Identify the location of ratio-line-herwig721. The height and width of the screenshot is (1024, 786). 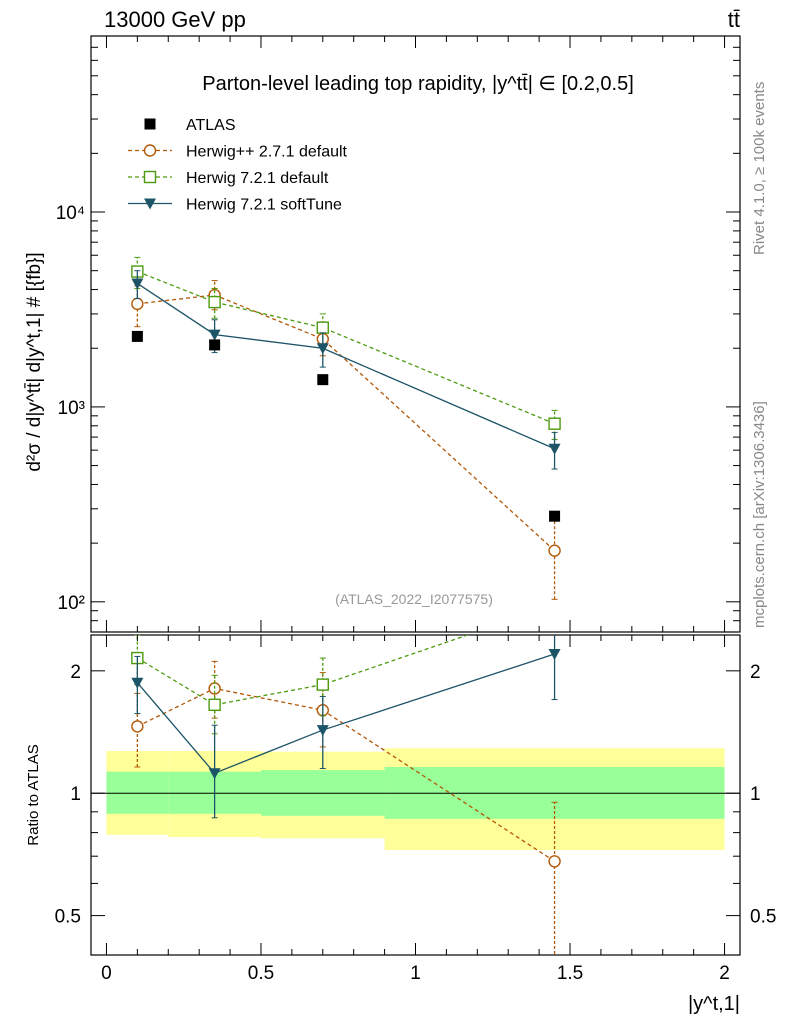
(303, 670).